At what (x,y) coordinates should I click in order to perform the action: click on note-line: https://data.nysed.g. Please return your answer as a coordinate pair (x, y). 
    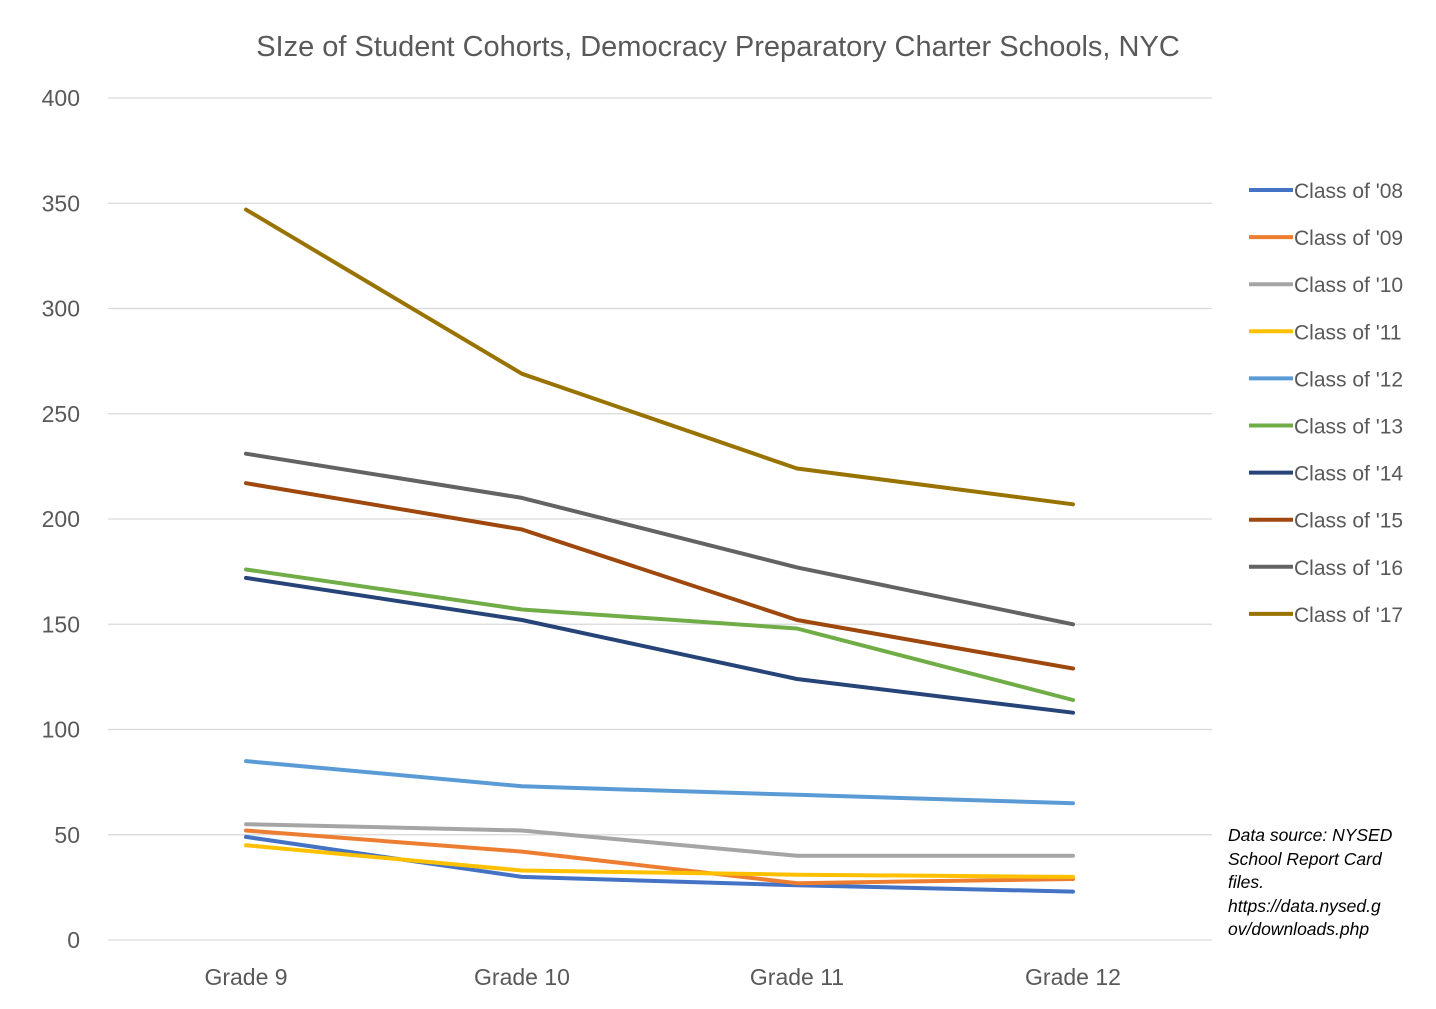
    Looking at the image, I should click on (1304, 905).